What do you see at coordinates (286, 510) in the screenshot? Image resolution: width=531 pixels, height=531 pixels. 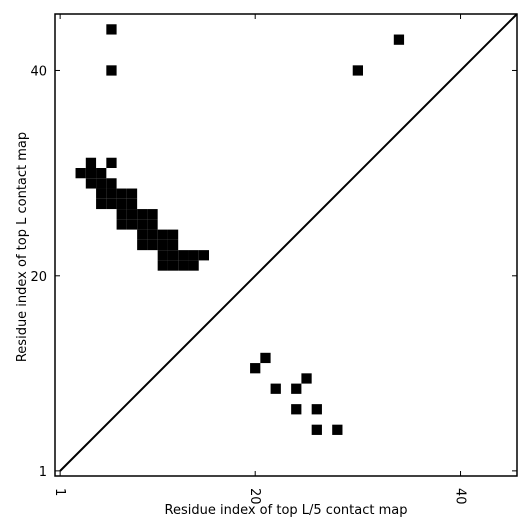 I see `x-axis-label: Residue index of top L/5 contact map` at bounding box center [286, 510].